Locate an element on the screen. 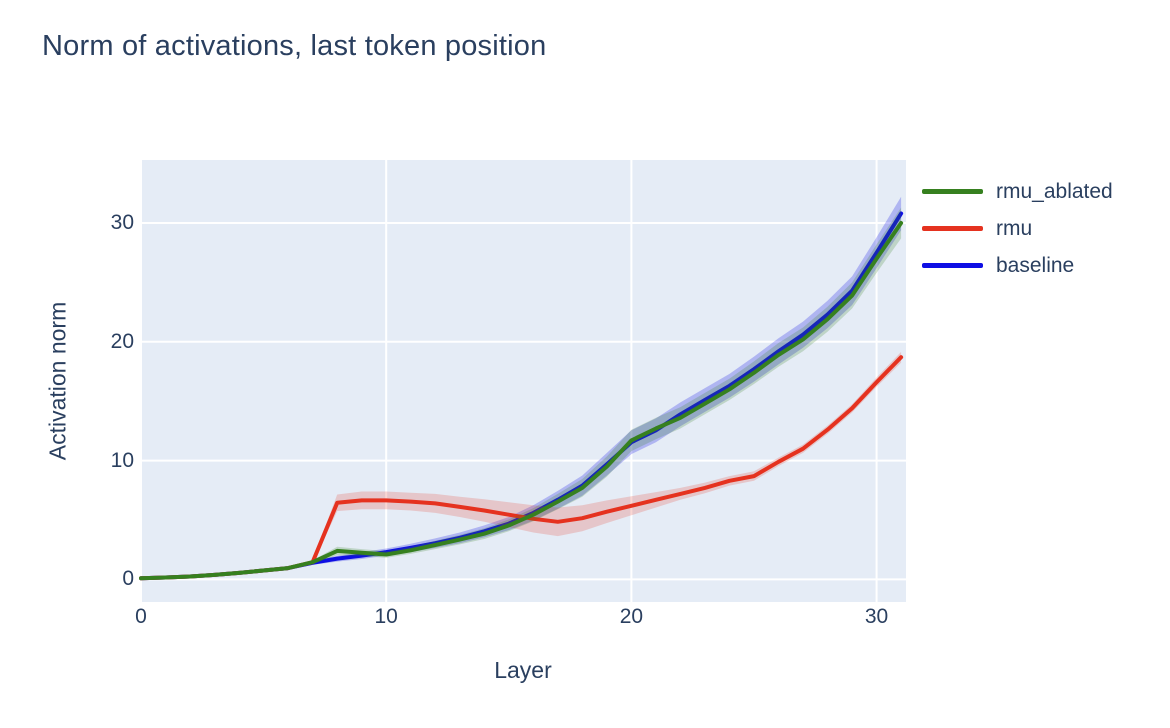 The width and height of the screenshot is (1170, 728). legend-item-baseline: baseline is located at coordinates (1017, 265).